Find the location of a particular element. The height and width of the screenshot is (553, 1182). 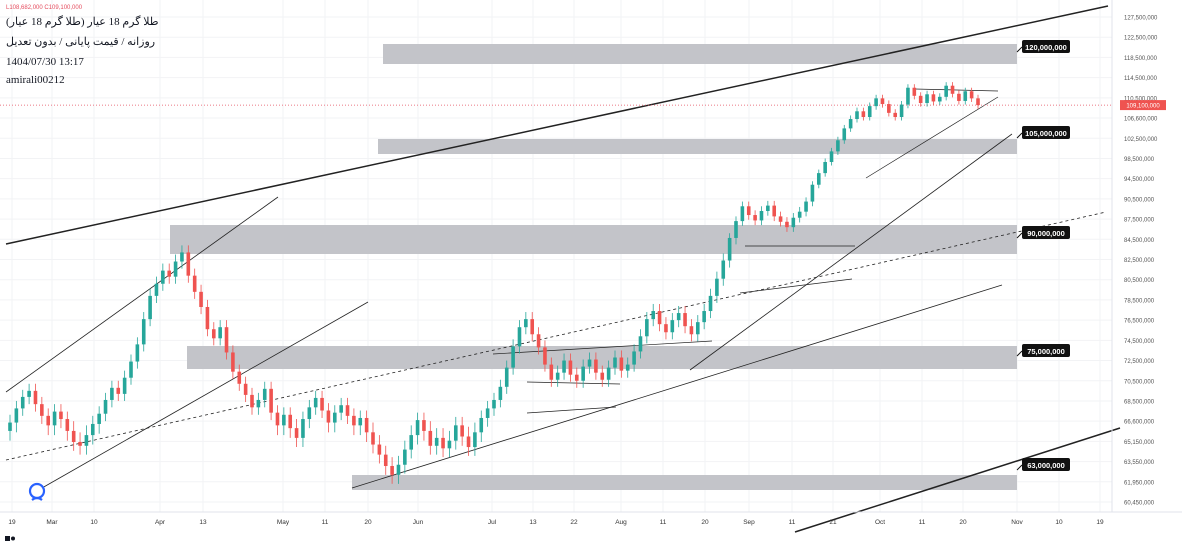

level-label: 75,000,000 is located at coordinates (1043, 350).